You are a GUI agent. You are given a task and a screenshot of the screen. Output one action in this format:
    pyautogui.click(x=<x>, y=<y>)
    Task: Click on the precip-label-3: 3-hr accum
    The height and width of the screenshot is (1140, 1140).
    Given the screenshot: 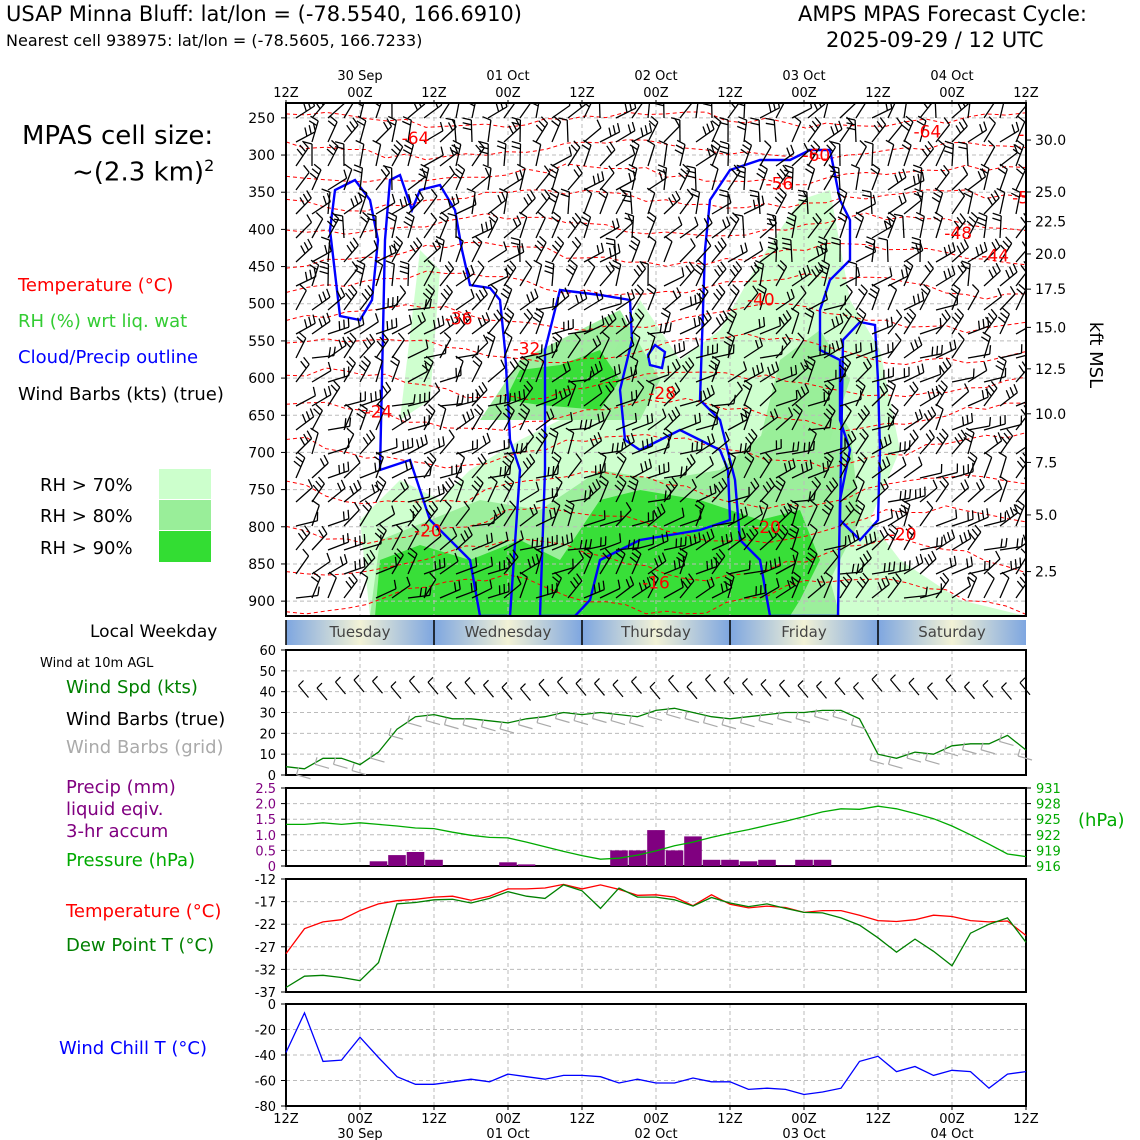 What is the action you would take?
    pyautogui.click(x=117, y=831)
    